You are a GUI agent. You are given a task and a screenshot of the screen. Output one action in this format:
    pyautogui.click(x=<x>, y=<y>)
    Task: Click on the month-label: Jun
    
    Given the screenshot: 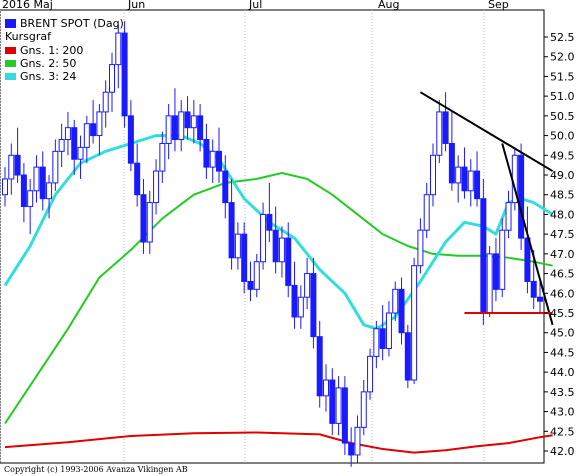 What is the action you would take?
    pyautogui.click(x=136, y=5)
    